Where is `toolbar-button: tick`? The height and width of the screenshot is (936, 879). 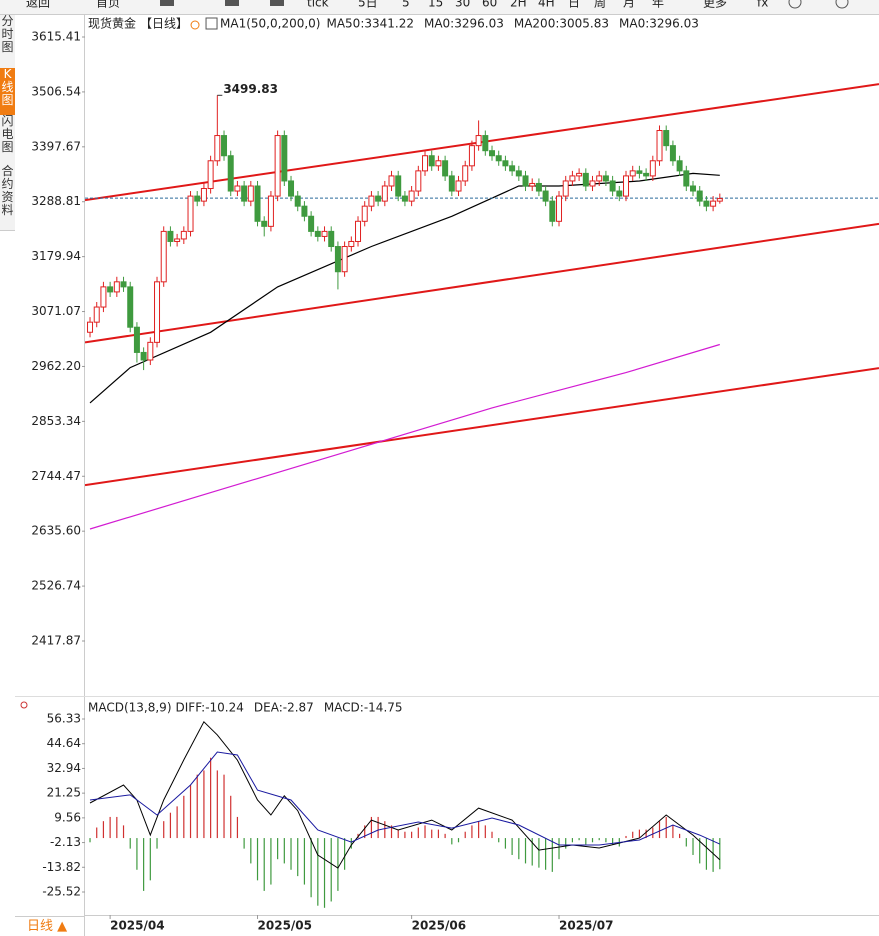 toolbar-button: tick is located at coordinates (318, 5).